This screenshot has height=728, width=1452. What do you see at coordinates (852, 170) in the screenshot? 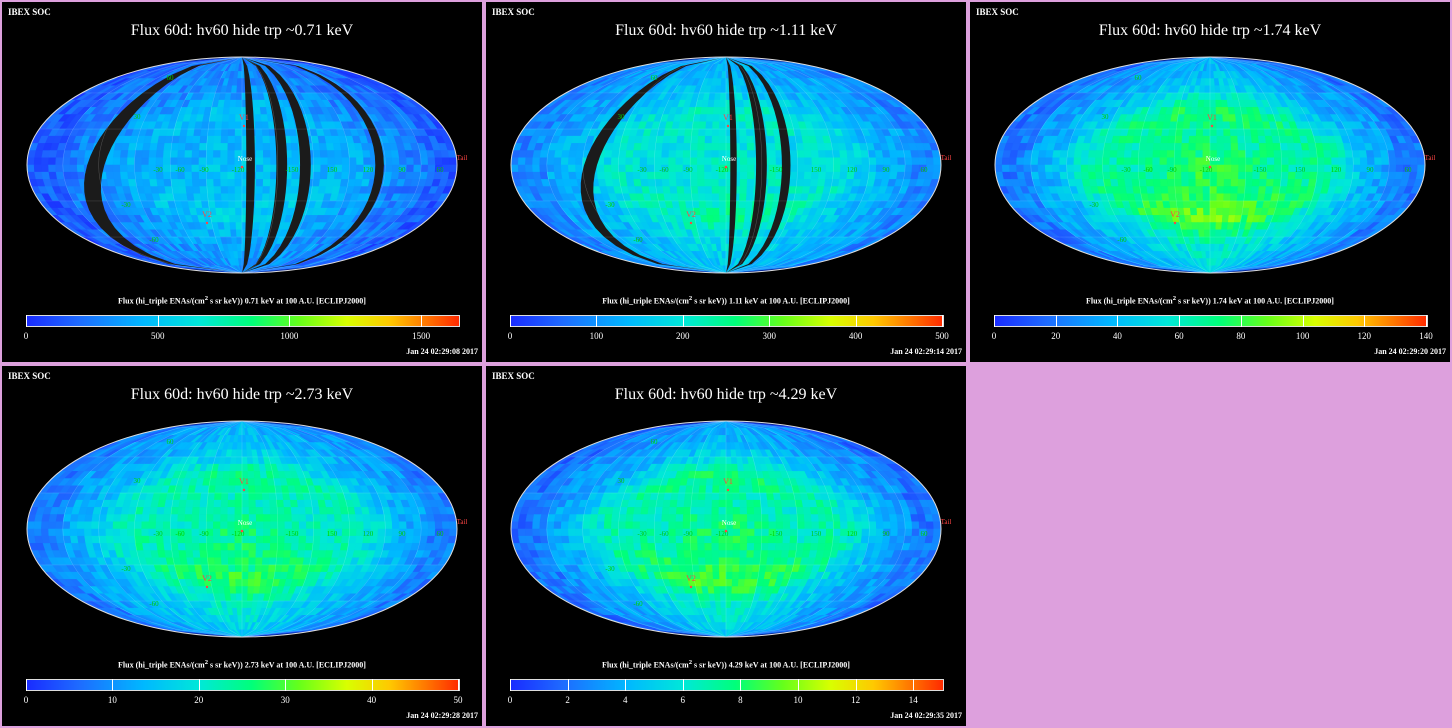
I see `longitude-label: 120` at bounding box center [852, 170].